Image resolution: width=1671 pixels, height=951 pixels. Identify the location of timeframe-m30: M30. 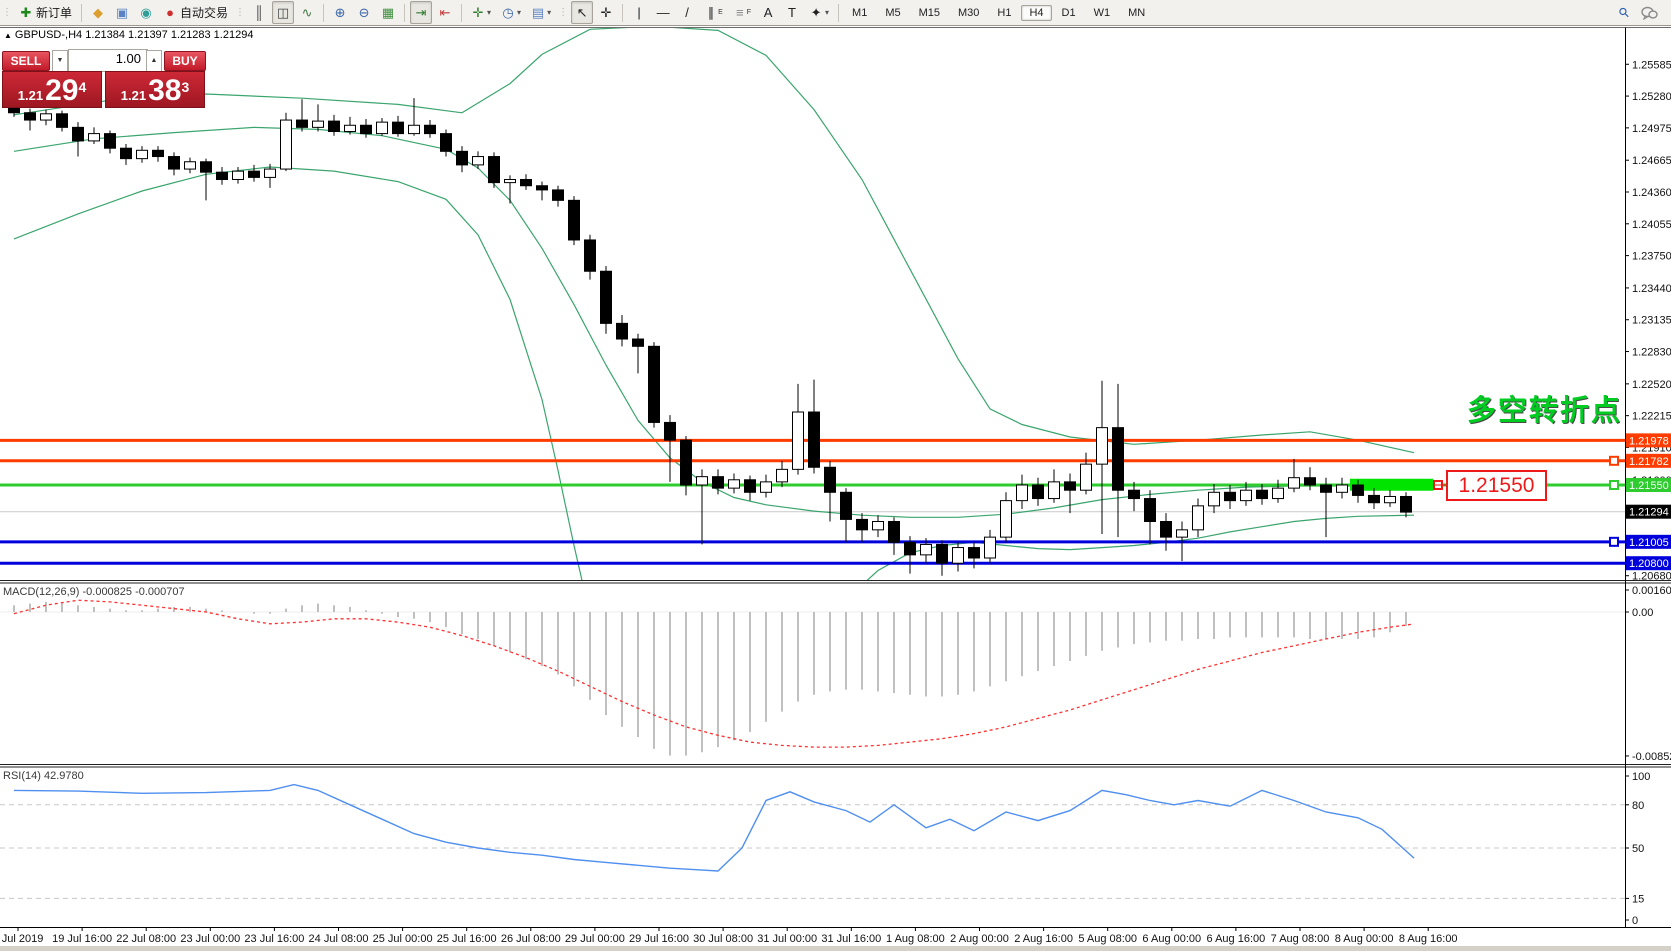
(969, 12).